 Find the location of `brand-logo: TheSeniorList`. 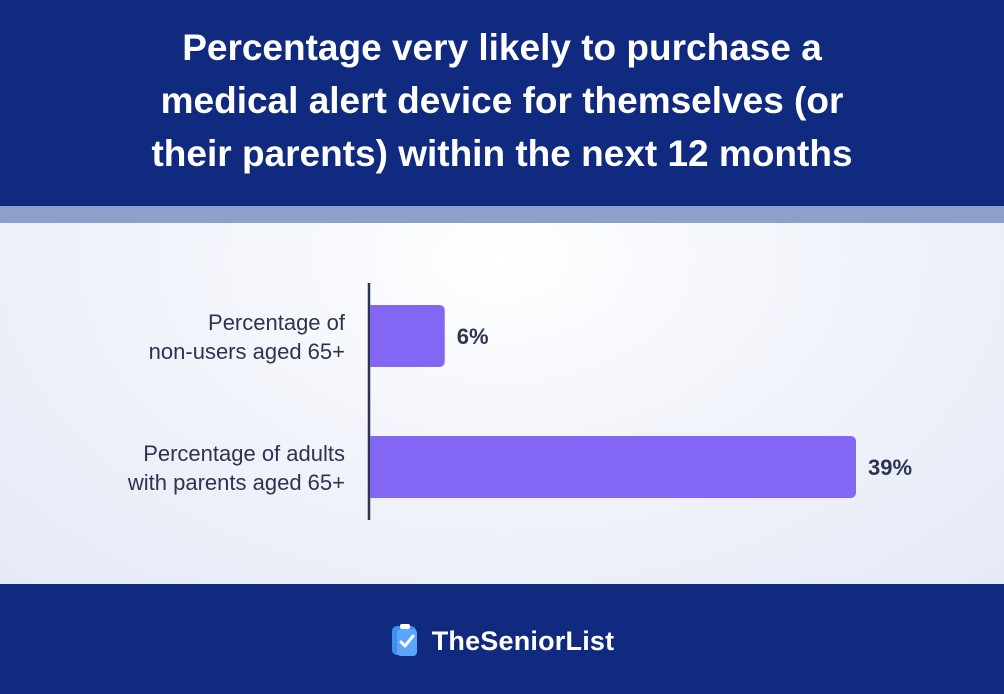

brand-logo: TheSeniorList is located at coordinates (502, 641).